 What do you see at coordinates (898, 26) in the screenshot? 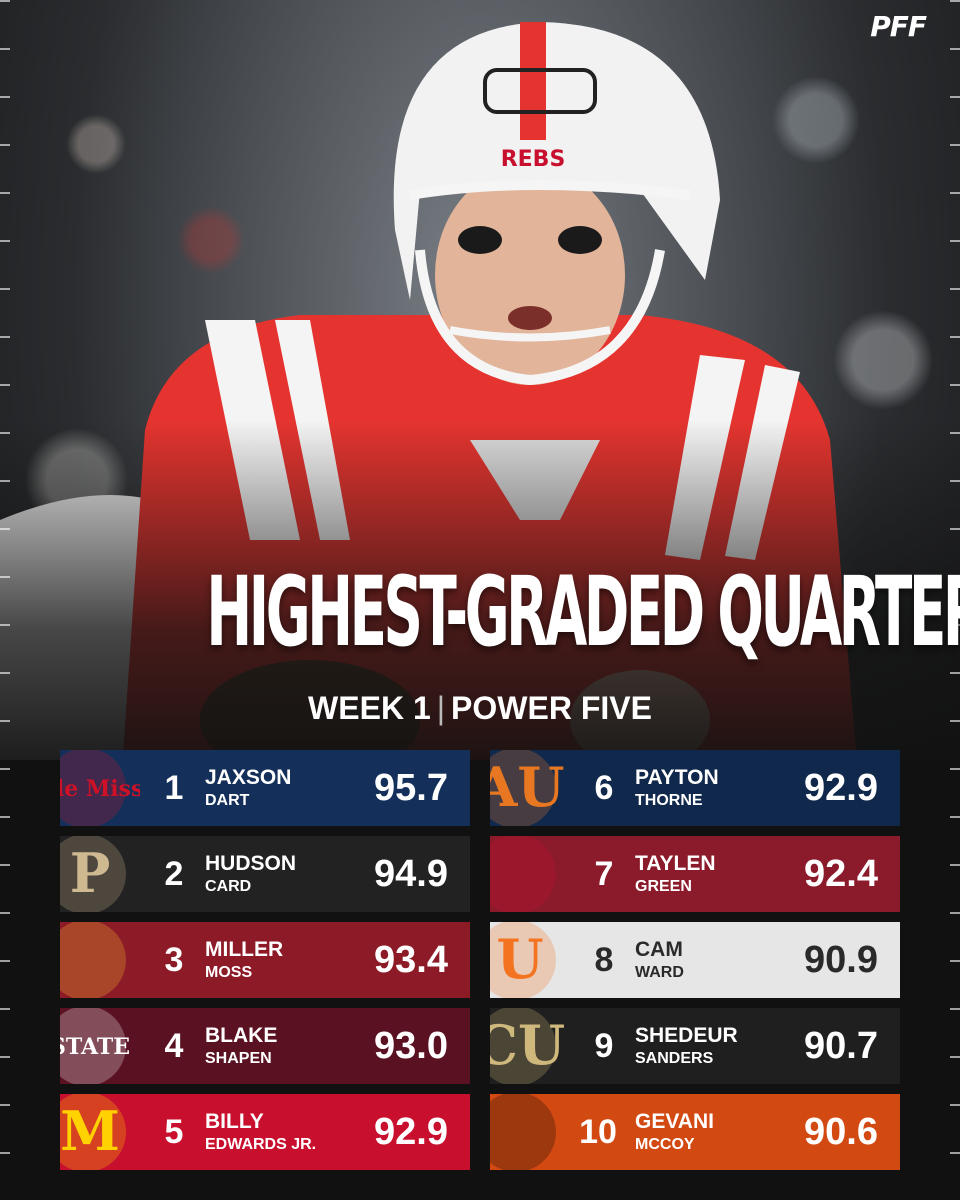
I see `pff-logo: PFF` at bounding box center [898, 26].